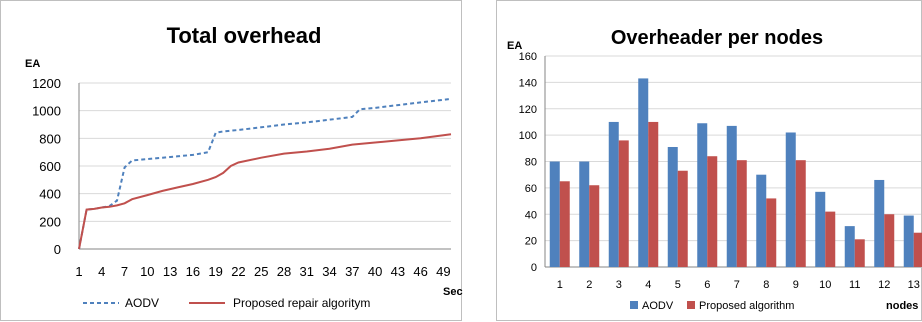  What do you see at coordinates (528, 110) in the screenshot?
I see `y-tick-label: 120` at bounding box center [528, 110].